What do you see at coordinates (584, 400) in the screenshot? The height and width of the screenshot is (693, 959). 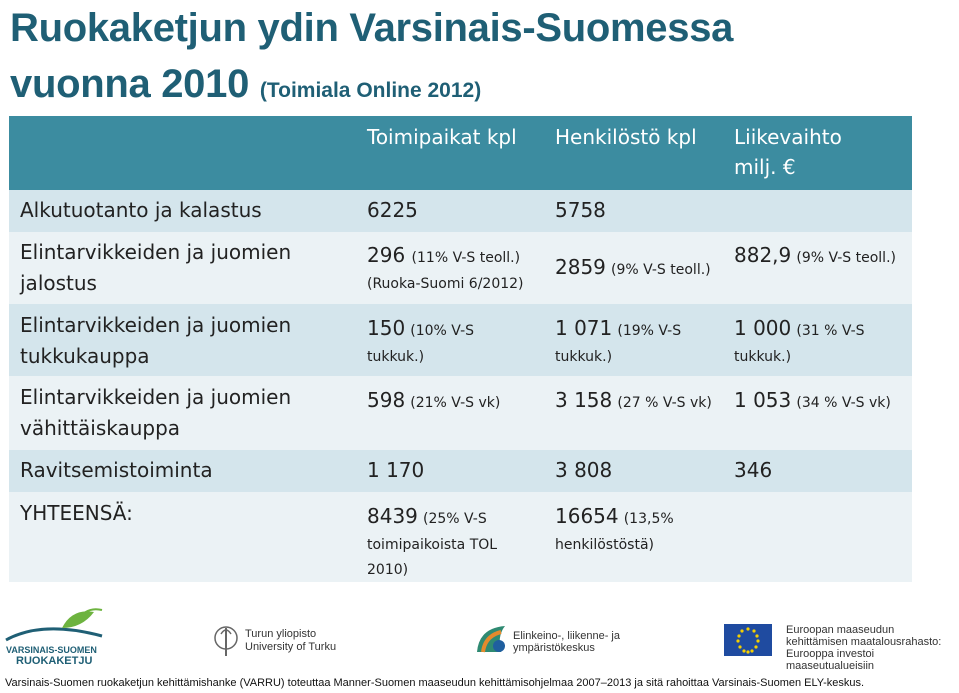 I see `value: 3 158` at bounding box center [584, 400].